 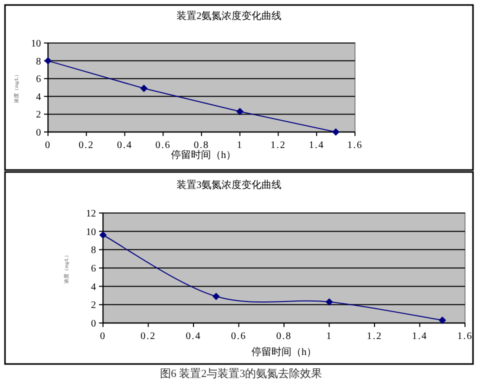 What do you see at coordinates (241, 373) in the screenshot?
I see `caption: 图6 装置2与装置3的氨氮去除效果` at bounding box center [241, 373].